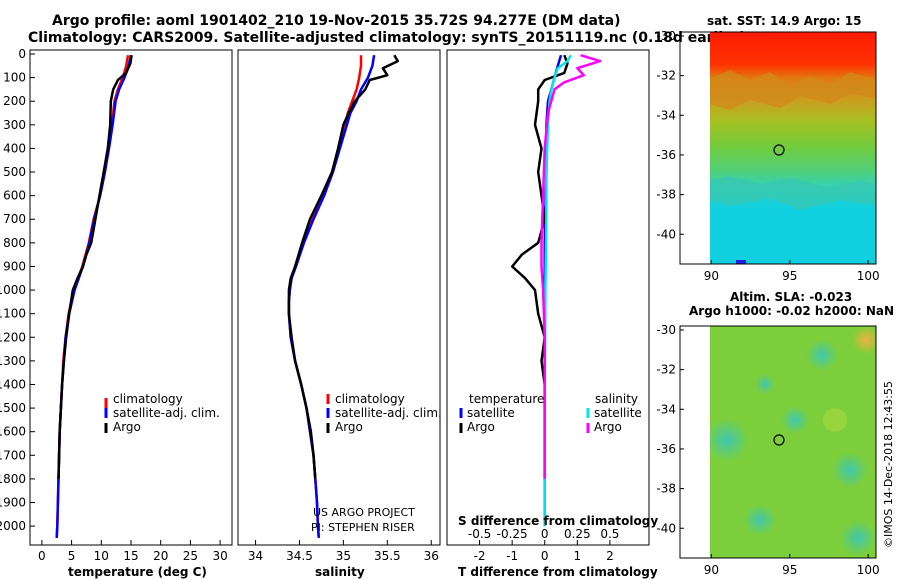  I want to click on x-tick-label: 2, so click(610, 556).